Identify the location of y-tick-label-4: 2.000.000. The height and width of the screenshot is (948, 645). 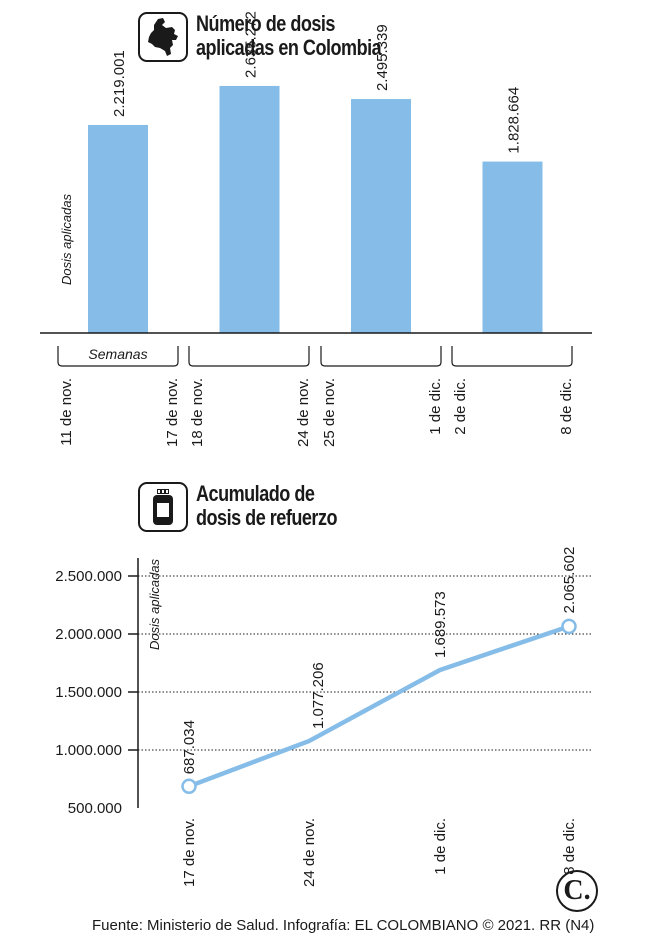
(88, 634).